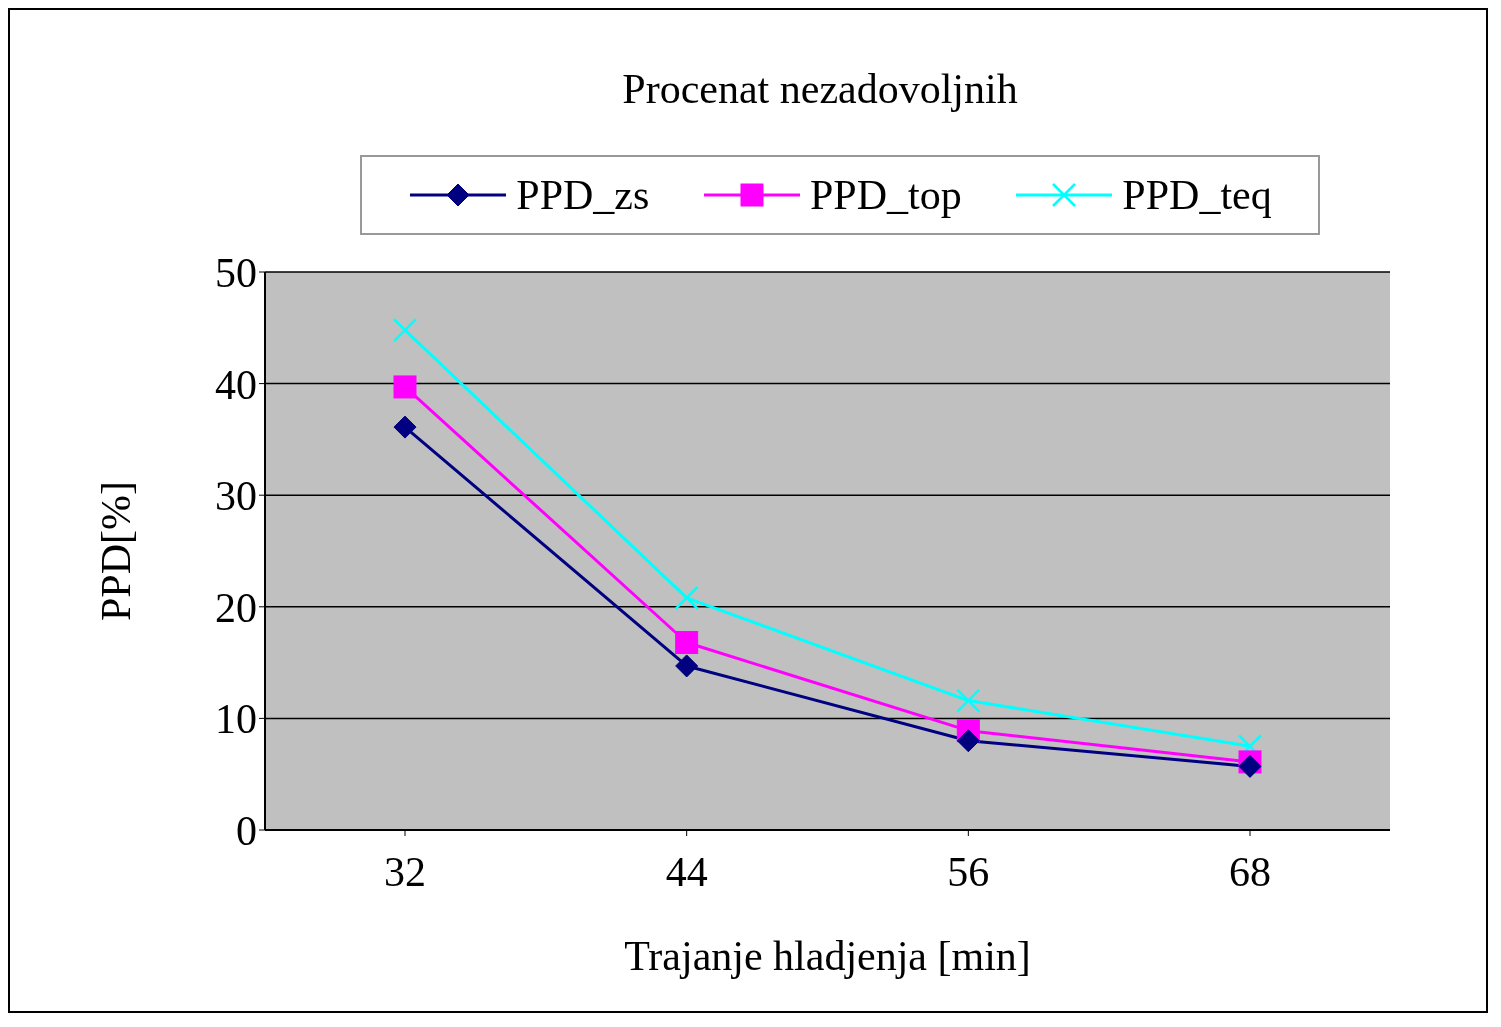 Image resolution: width=1501 pixels, height=1027 pixels. Describe the element at coordinates (246, 830) in the screenshot. I see `y-tick-label: 0` at that location.